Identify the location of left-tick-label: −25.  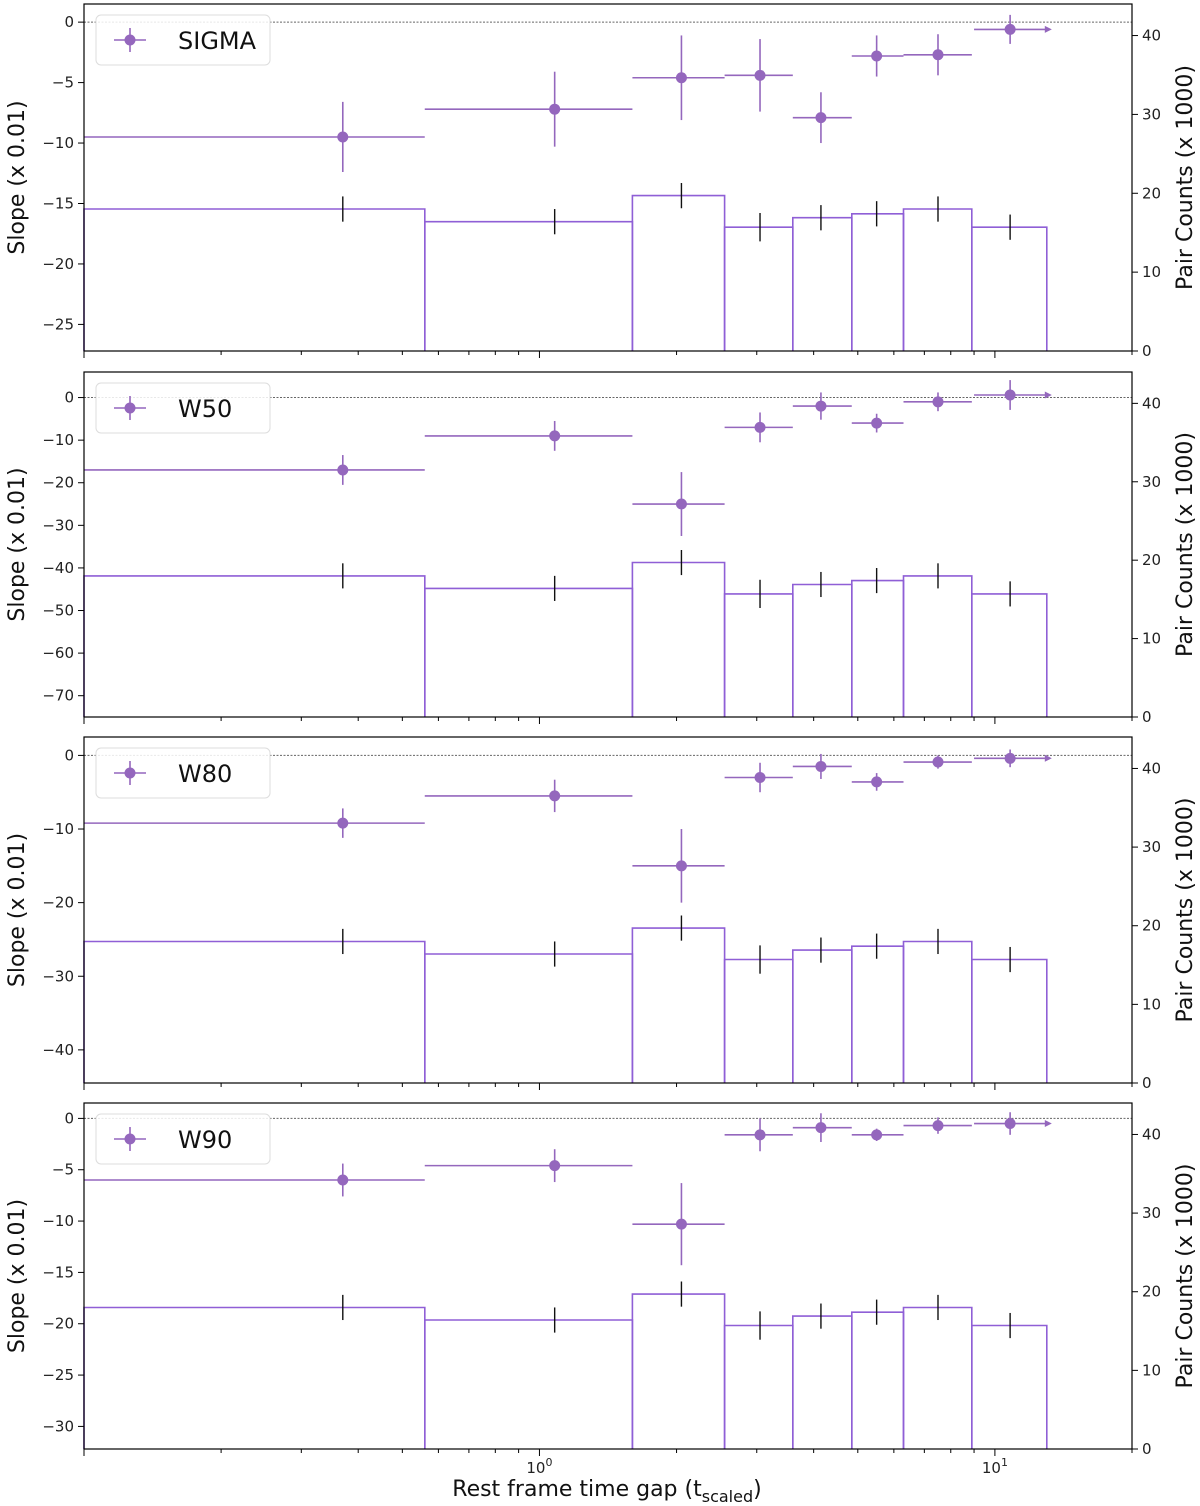
(58, 1375).